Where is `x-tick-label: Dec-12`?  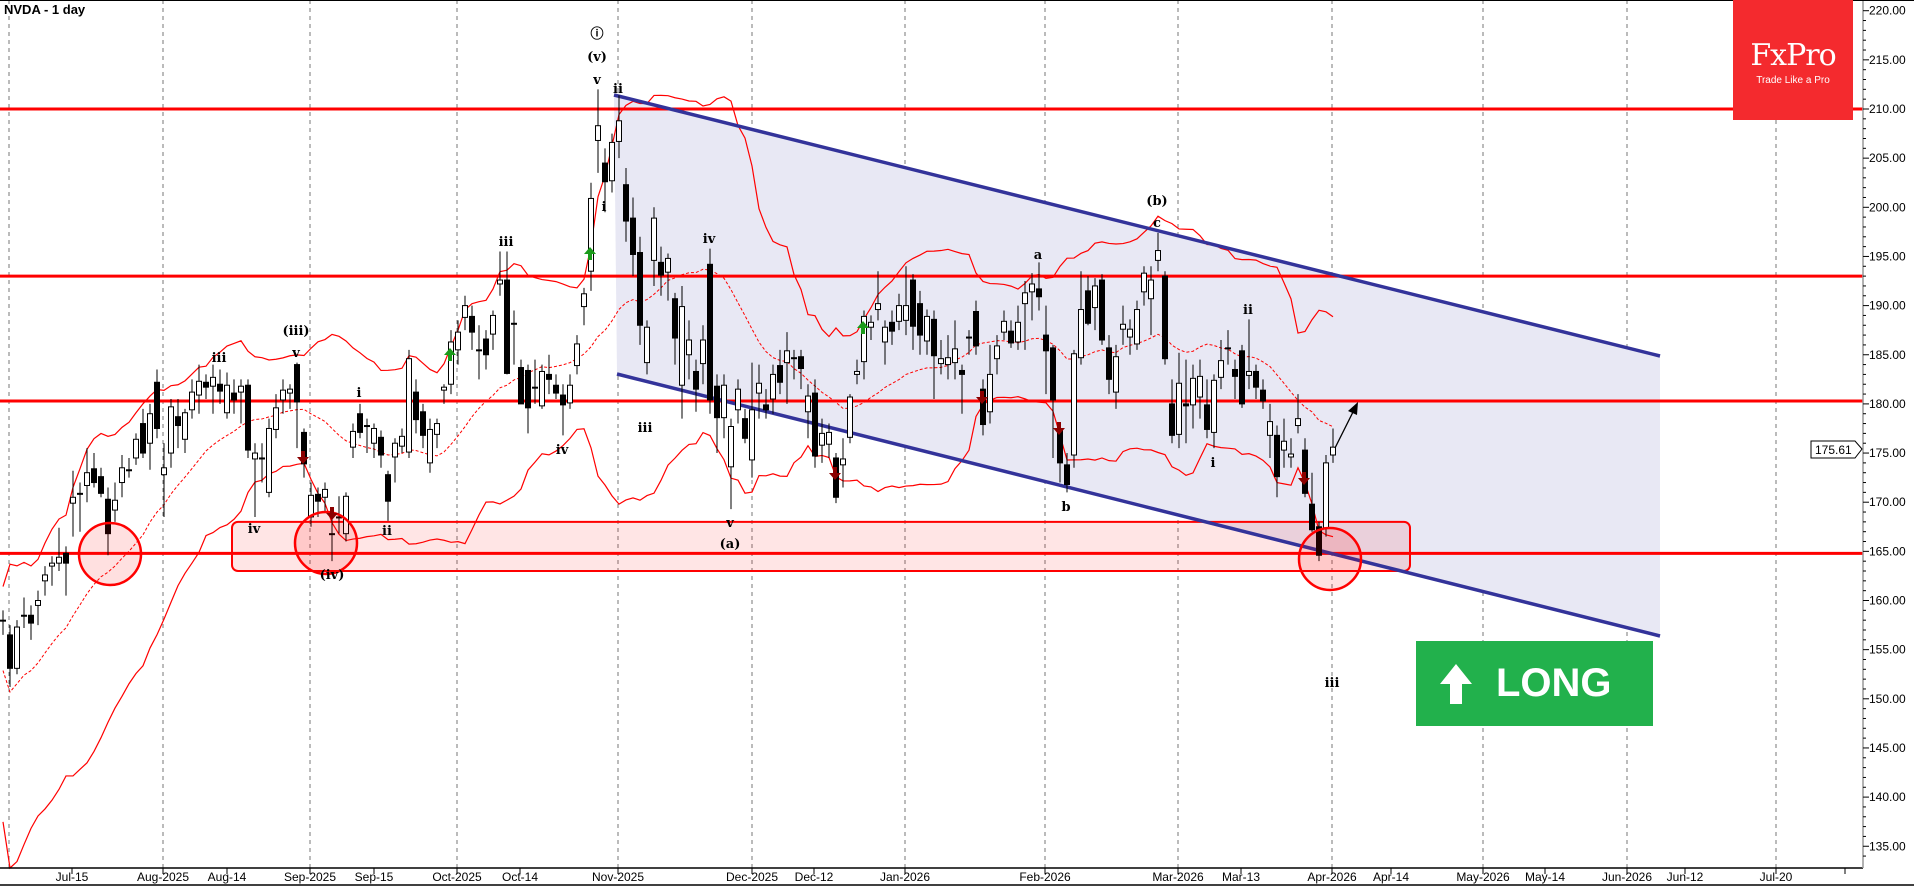 x-tick-label: Dec-12 is located at coordinates (814, 877).